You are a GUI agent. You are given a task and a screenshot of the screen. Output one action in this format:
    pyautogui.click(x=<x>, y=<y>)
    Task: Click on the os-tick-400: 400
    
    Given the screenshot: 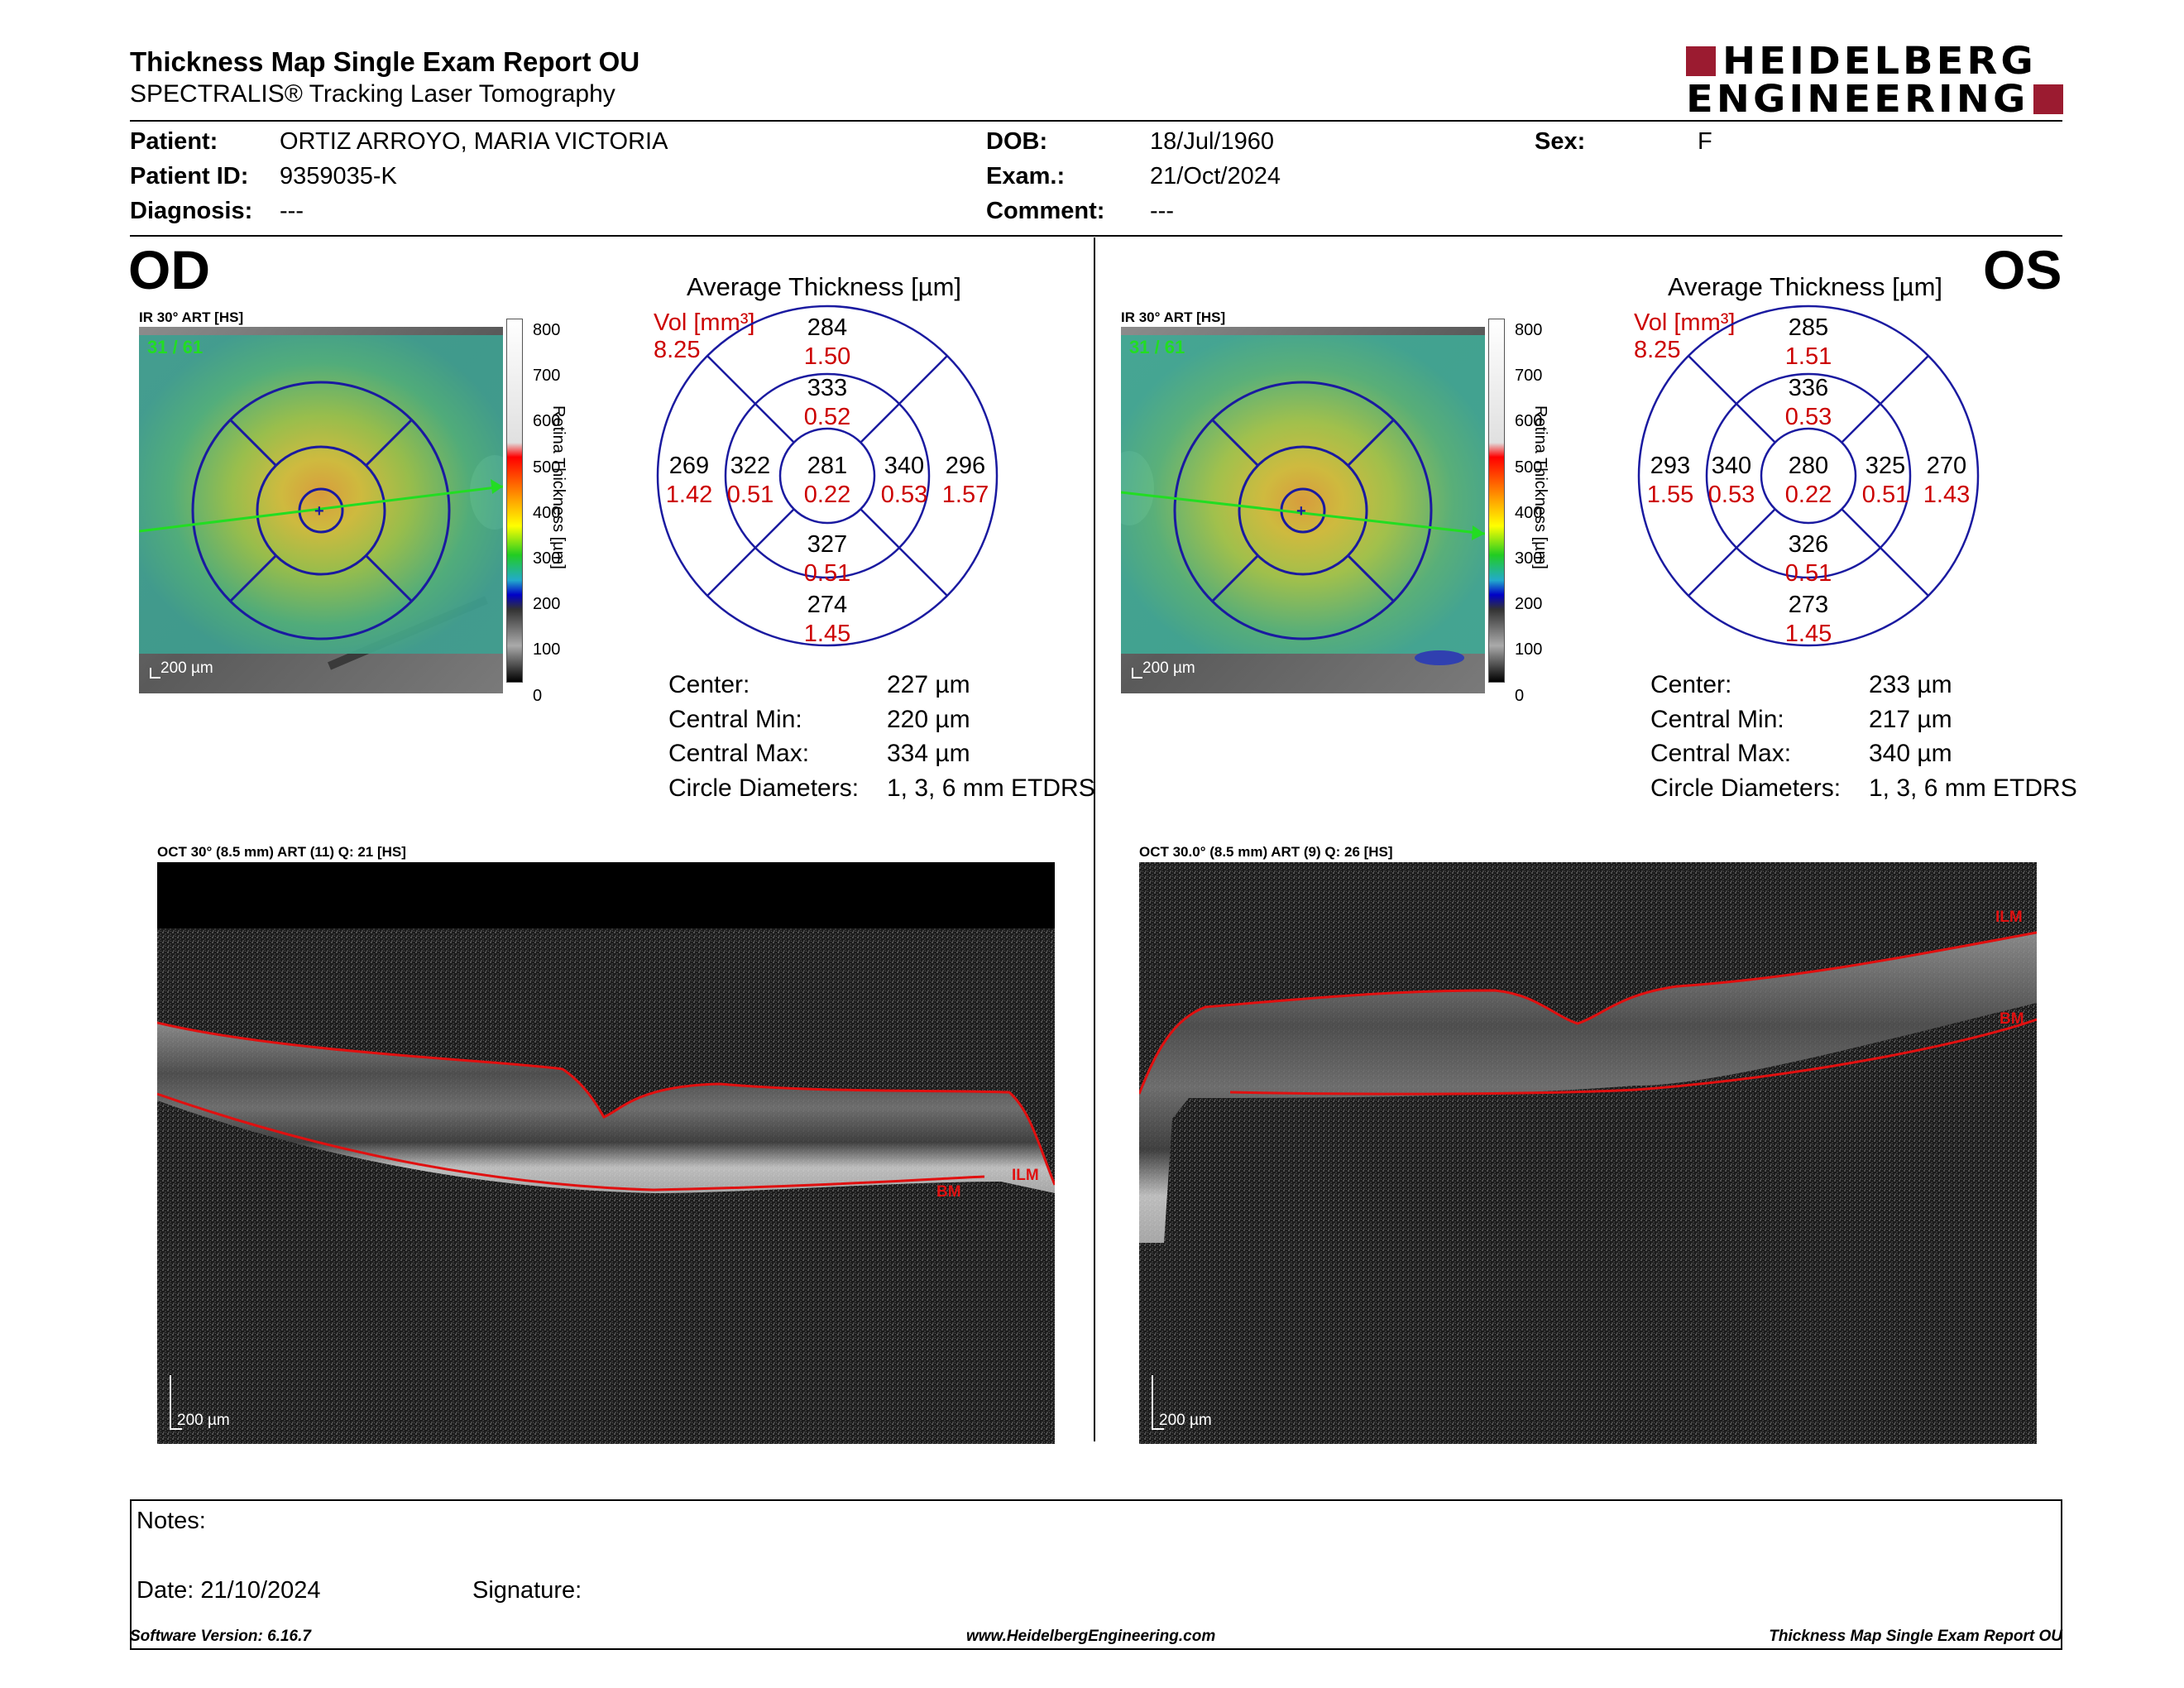 What is the action you would take?
    pyautogui.click(x=1529, y=512)
    